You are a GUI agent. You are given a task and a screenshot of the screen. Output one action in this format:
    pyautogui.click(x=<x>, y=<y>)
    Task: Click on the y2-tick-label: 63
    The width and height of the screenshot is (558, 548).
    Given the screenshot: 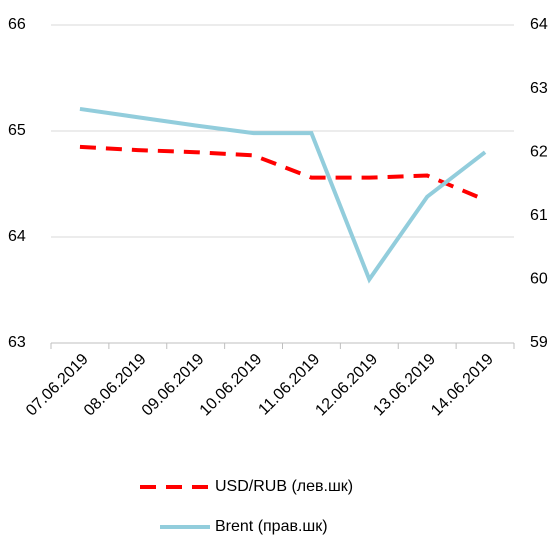 What is the action you would take?
    pyautogui.click(x=539, y=88)
    